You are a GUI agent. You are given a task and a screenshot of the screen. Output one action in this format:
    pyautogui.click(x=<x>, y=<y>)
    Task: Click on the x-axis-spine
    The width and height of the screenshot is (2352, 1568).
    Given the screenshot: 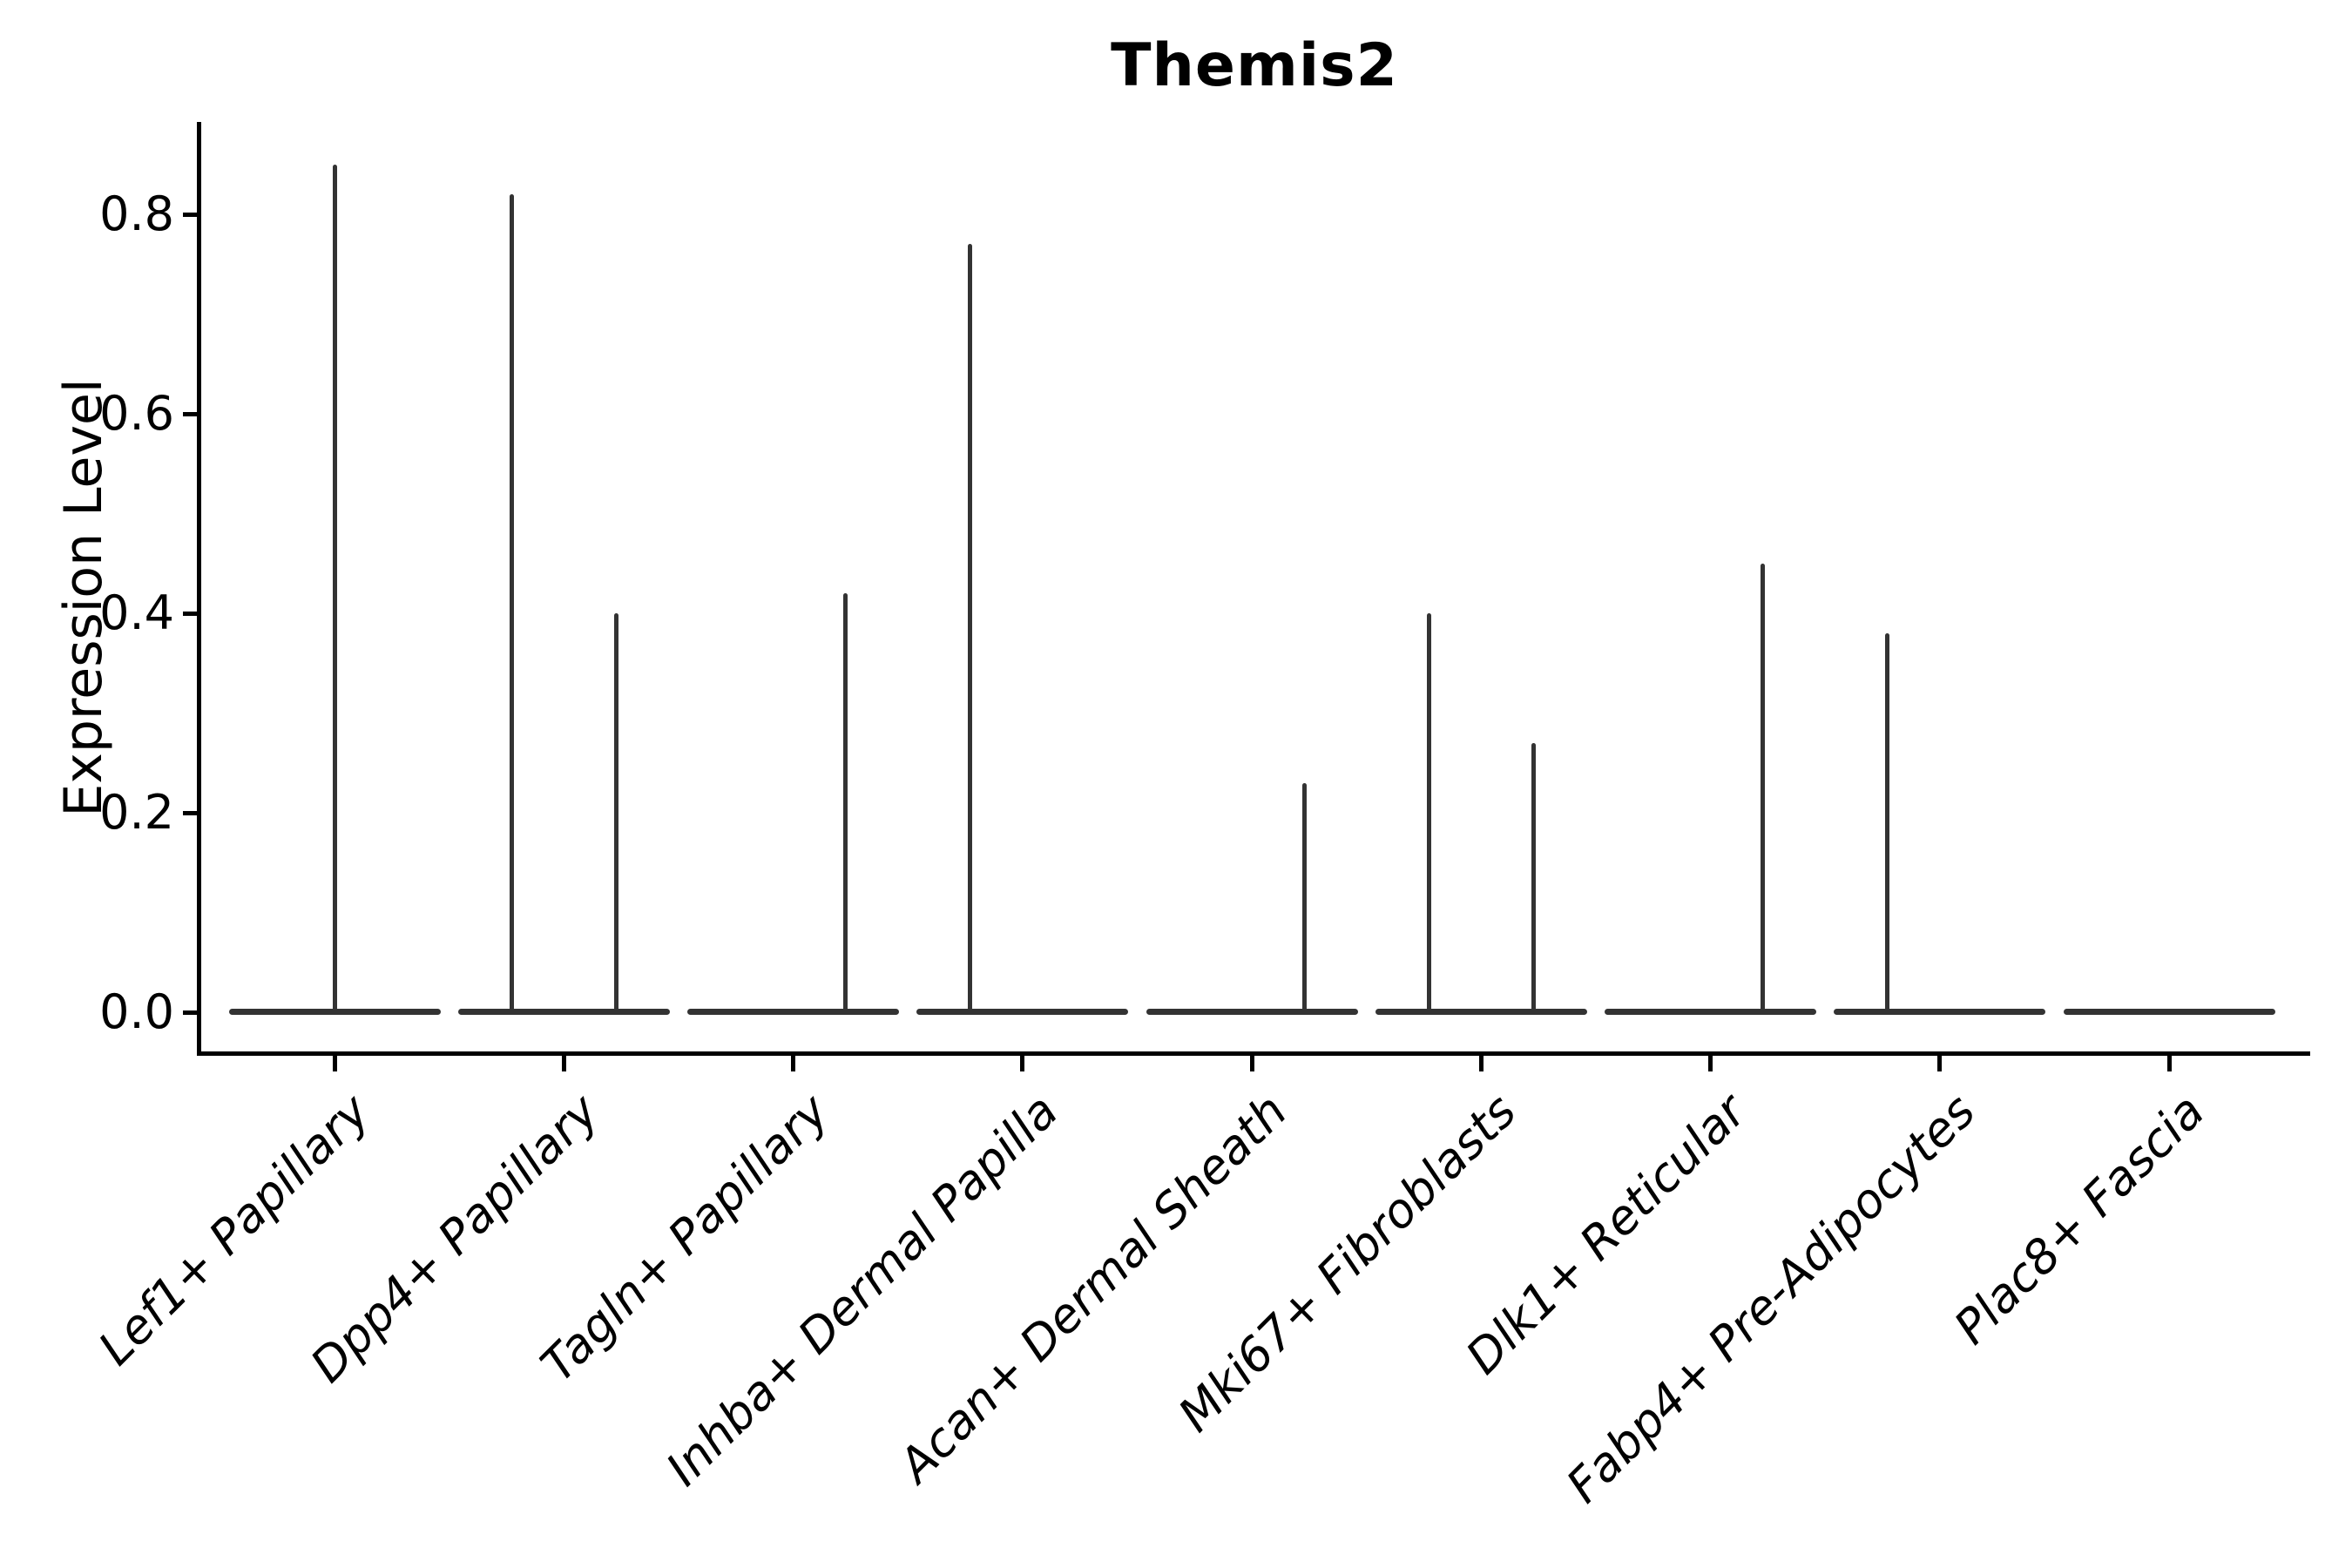 What is the action you would take?
    pyautogui.click(x=1253, y=1054)
    